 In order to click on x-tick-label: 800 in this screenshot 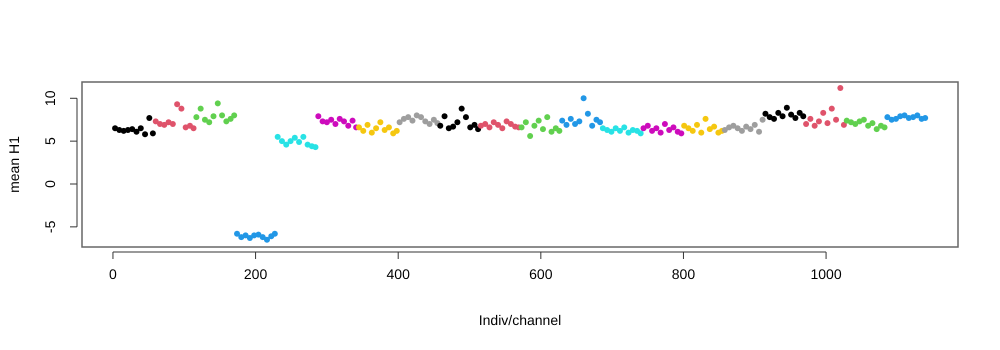, I will do `click(684, 274)`.